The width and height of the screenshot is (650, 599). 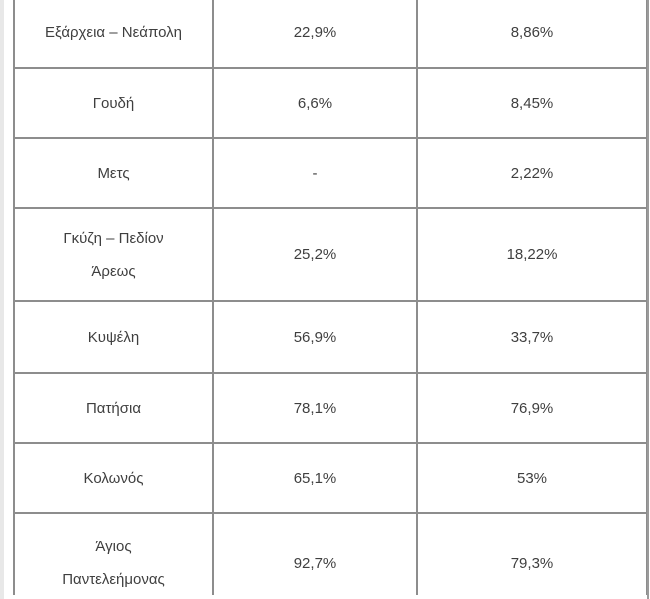 What do you see at coordinates (113, 337) in the screenshot?
I see `area-name-cell: Κυψέλη` at bounding box center [113, 337].